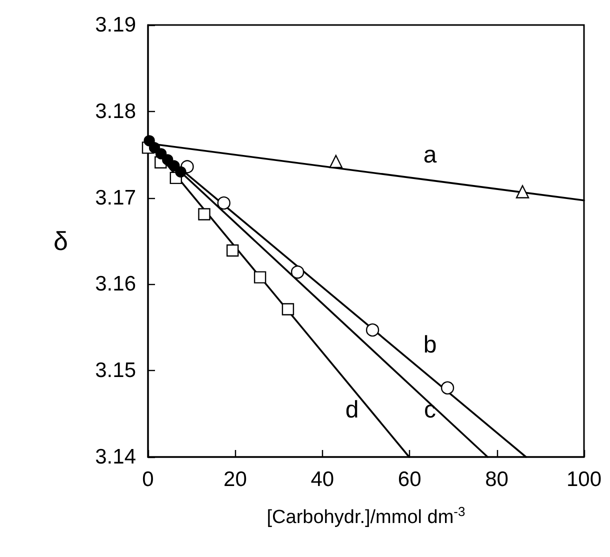  Describe the element at coordinates (430, 345) in the screenshot. I see `annotation: b` at that location.